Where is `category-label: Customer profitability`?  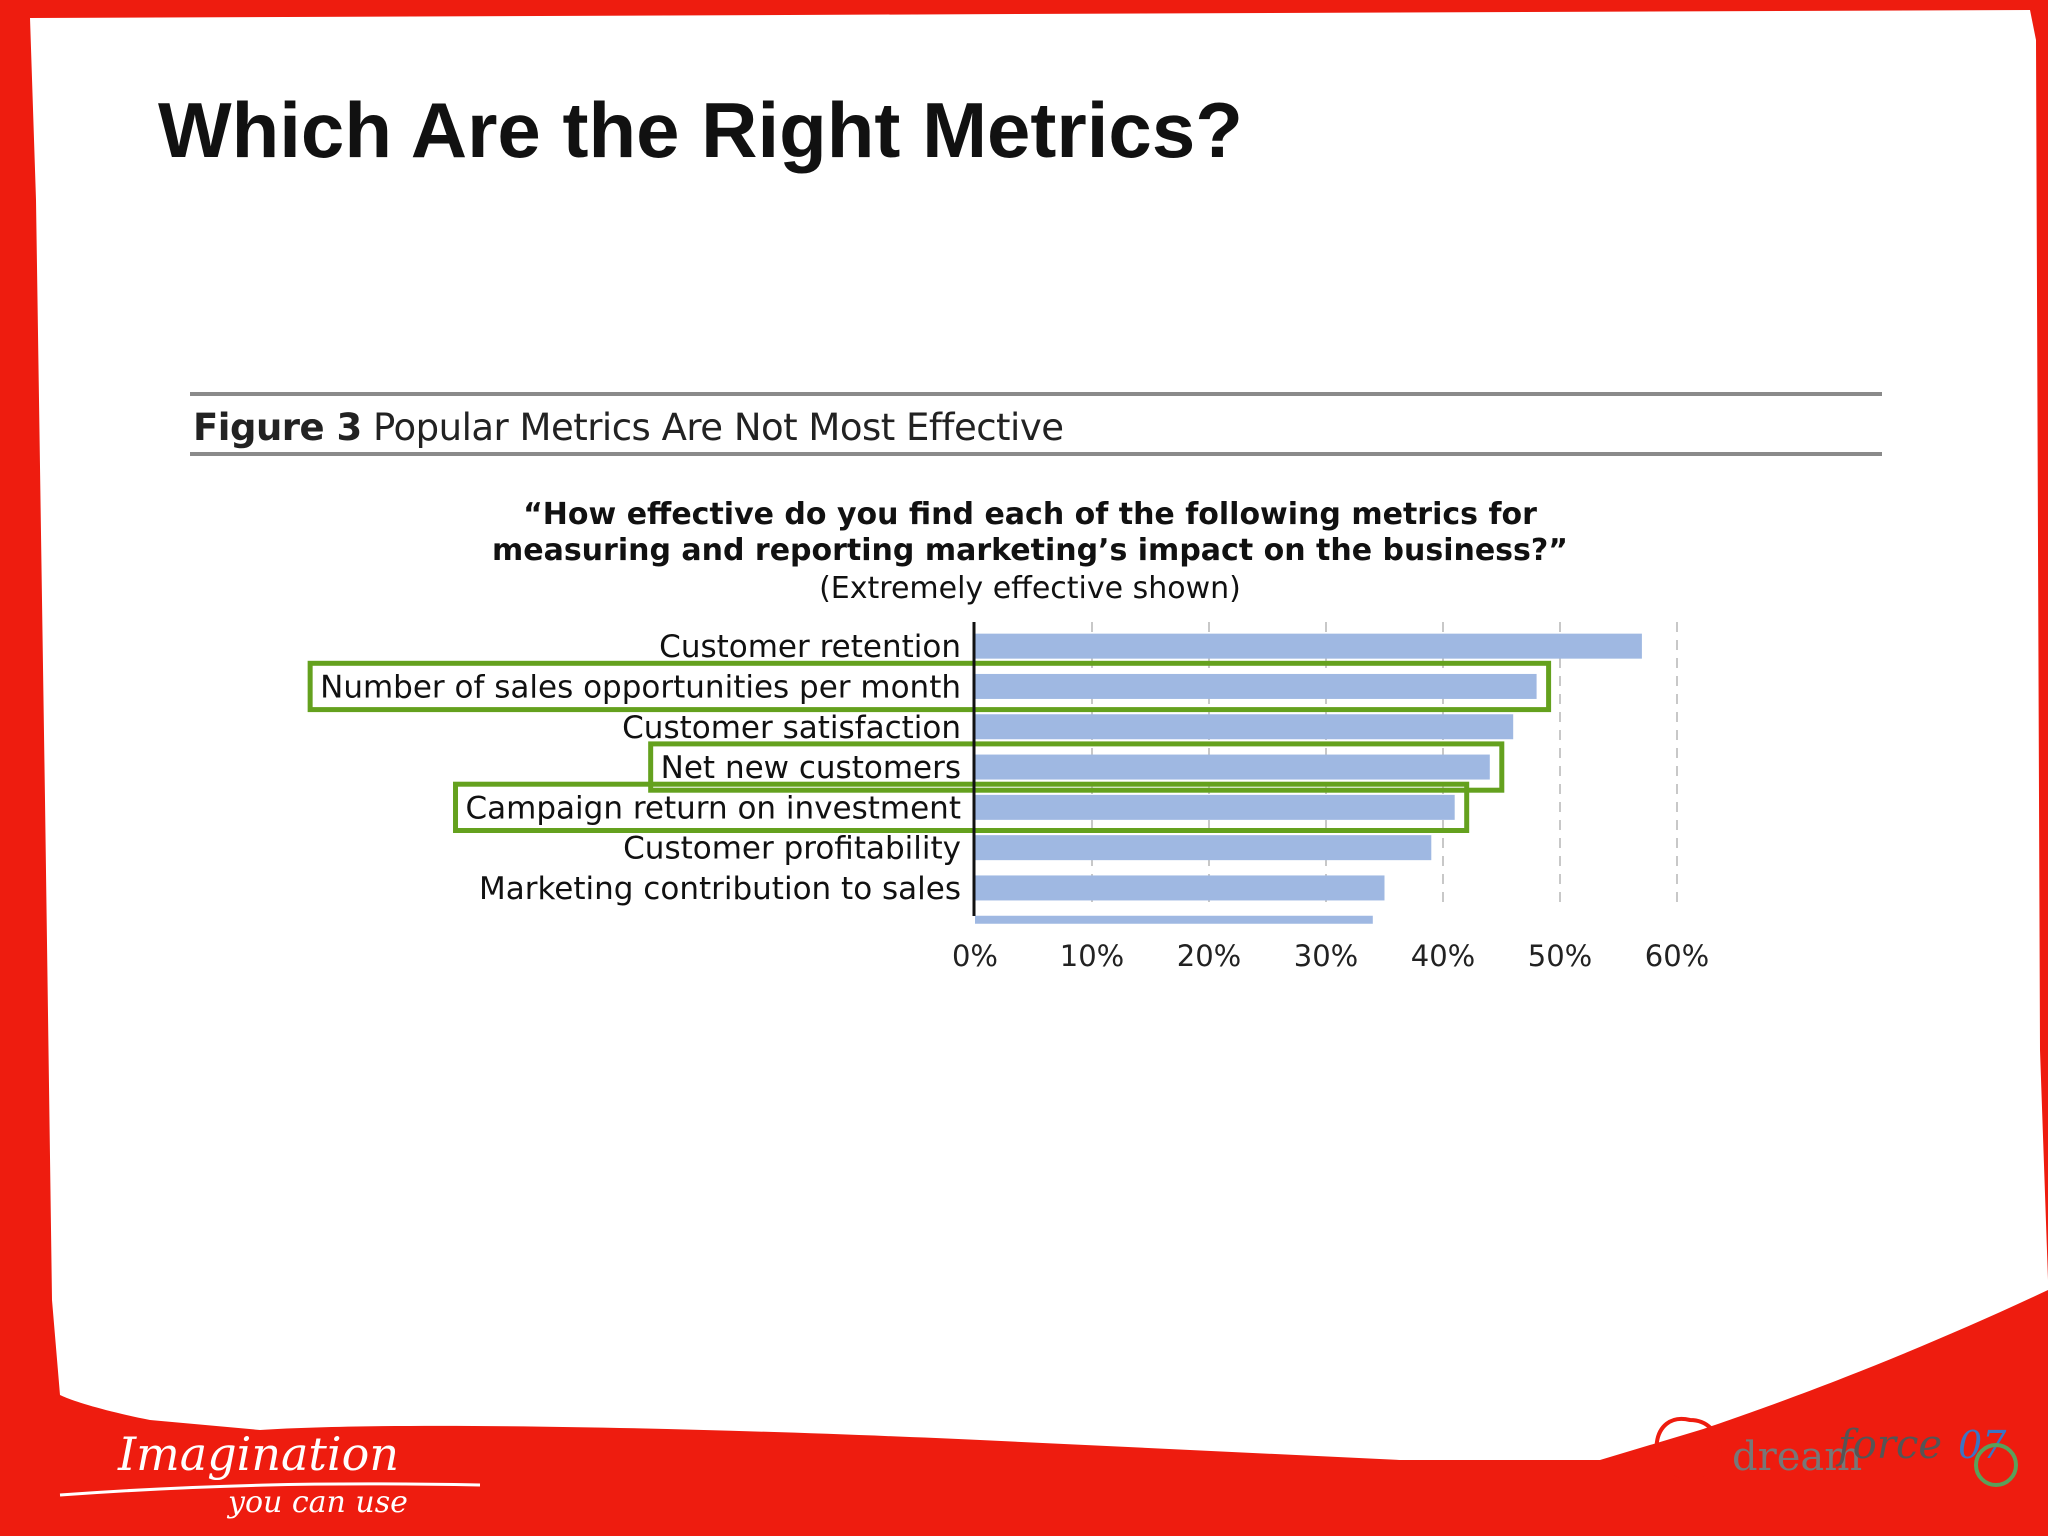
category-label: Customer profitability is located at coordinates (792, 849).